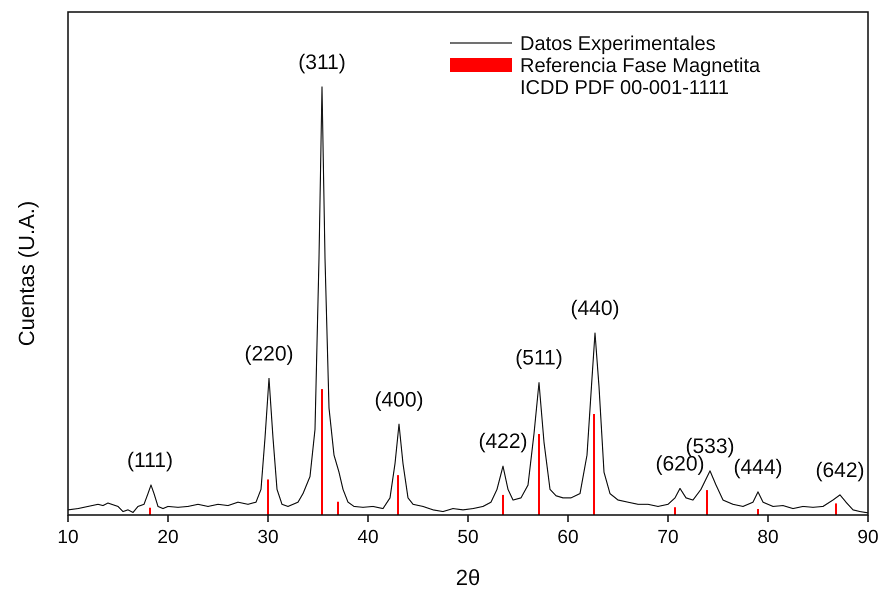 Image resolution: width=887 pixels, height=591 pixels. I want to click on x-tick-label: 80, so click(768, 537).